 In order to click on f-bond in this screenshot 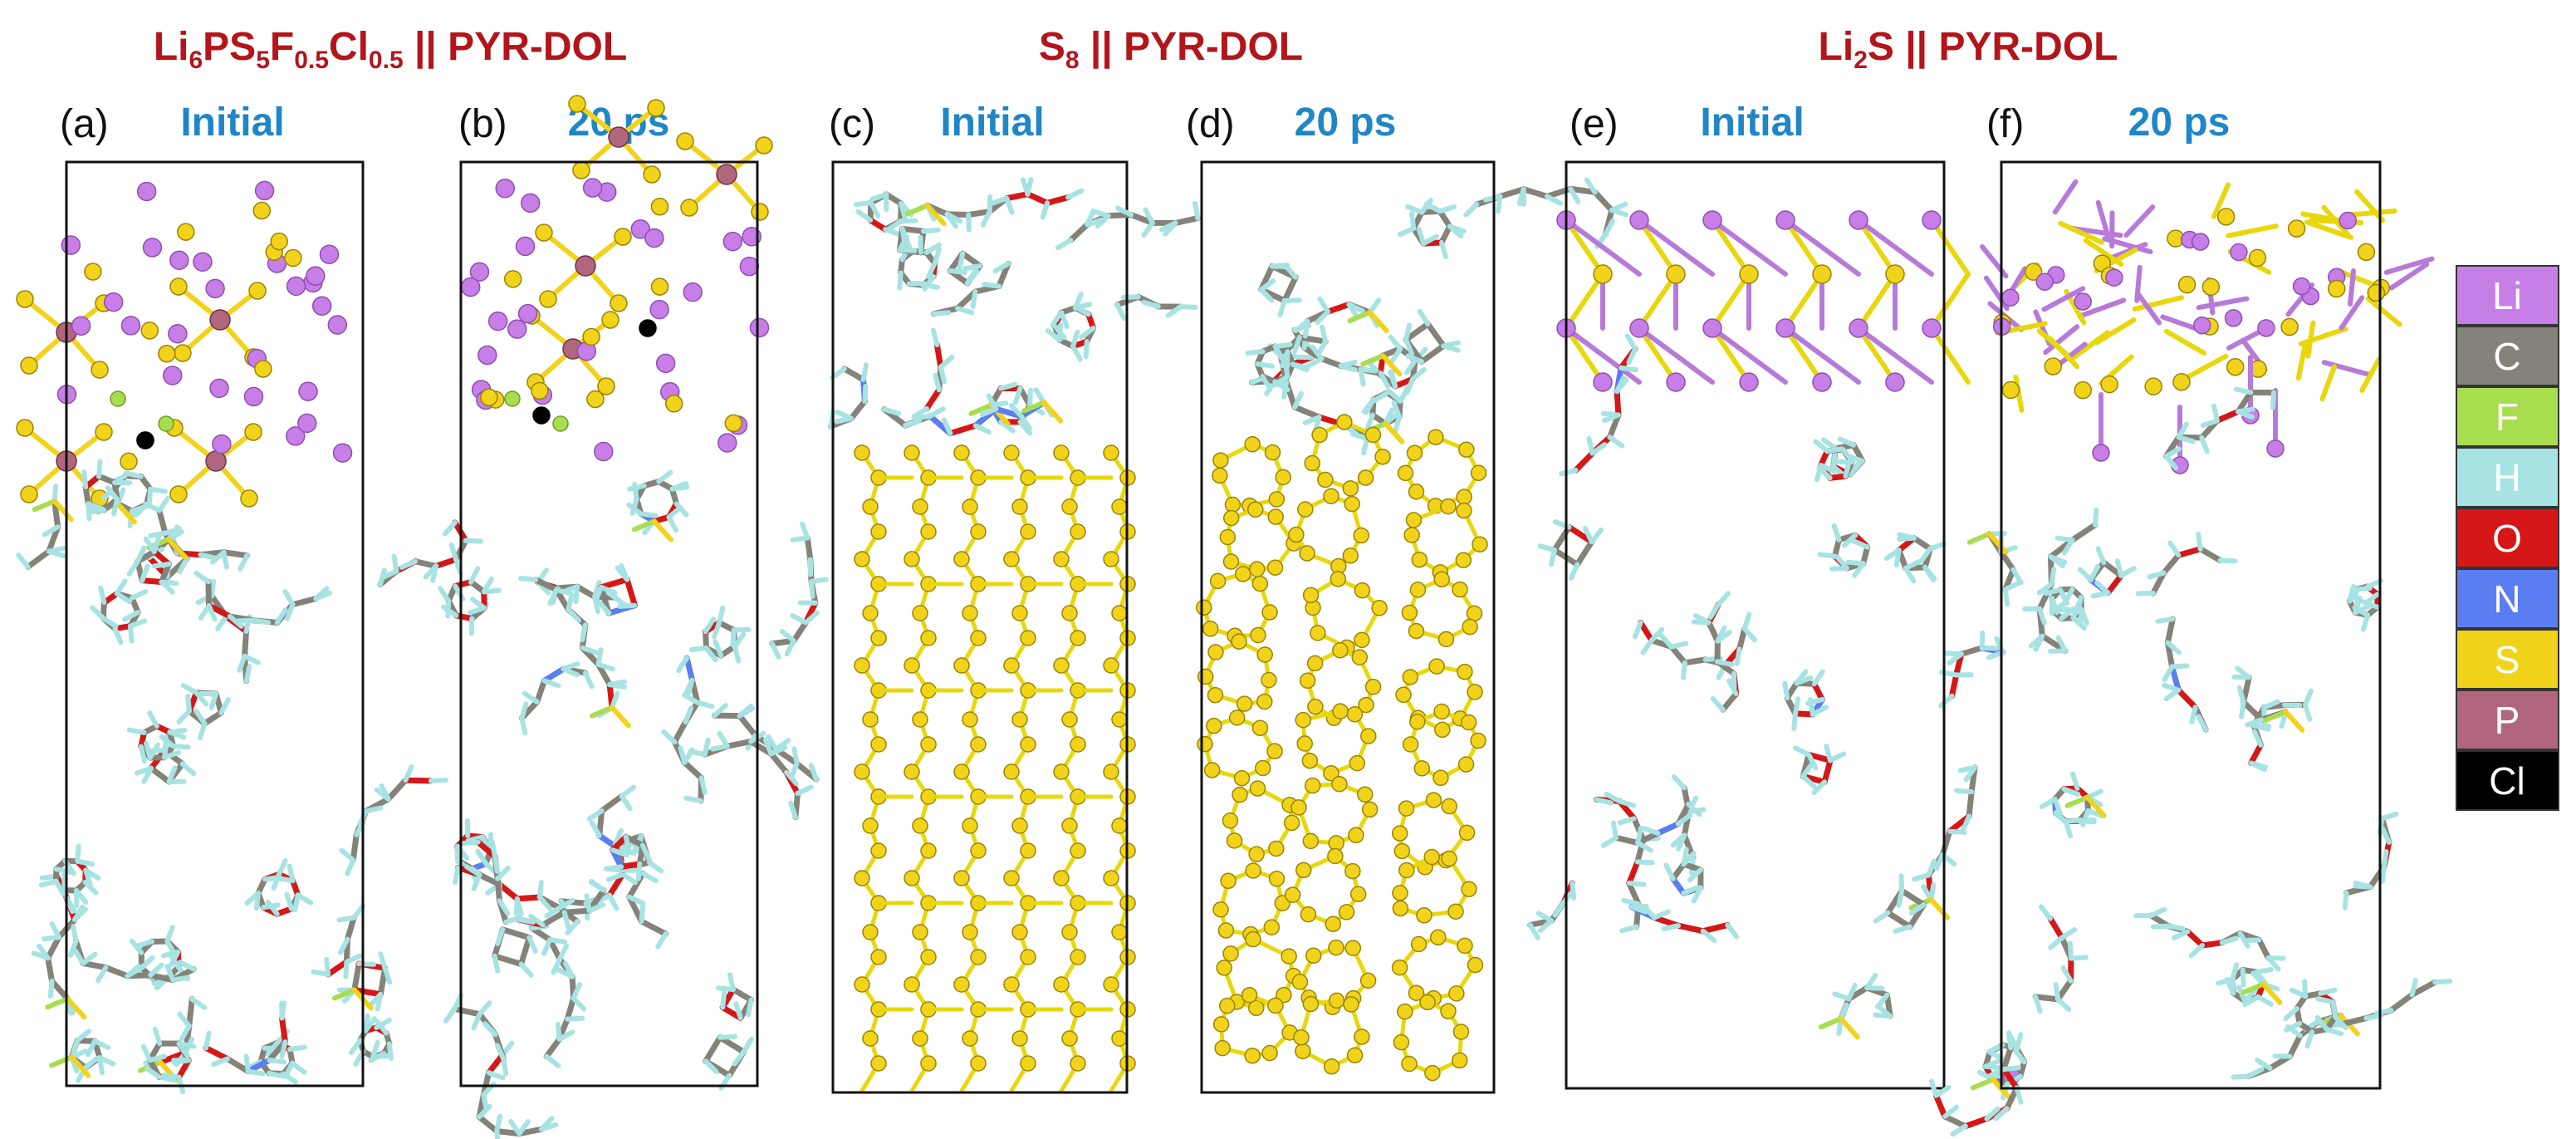, I will do `click(917, 210)`.